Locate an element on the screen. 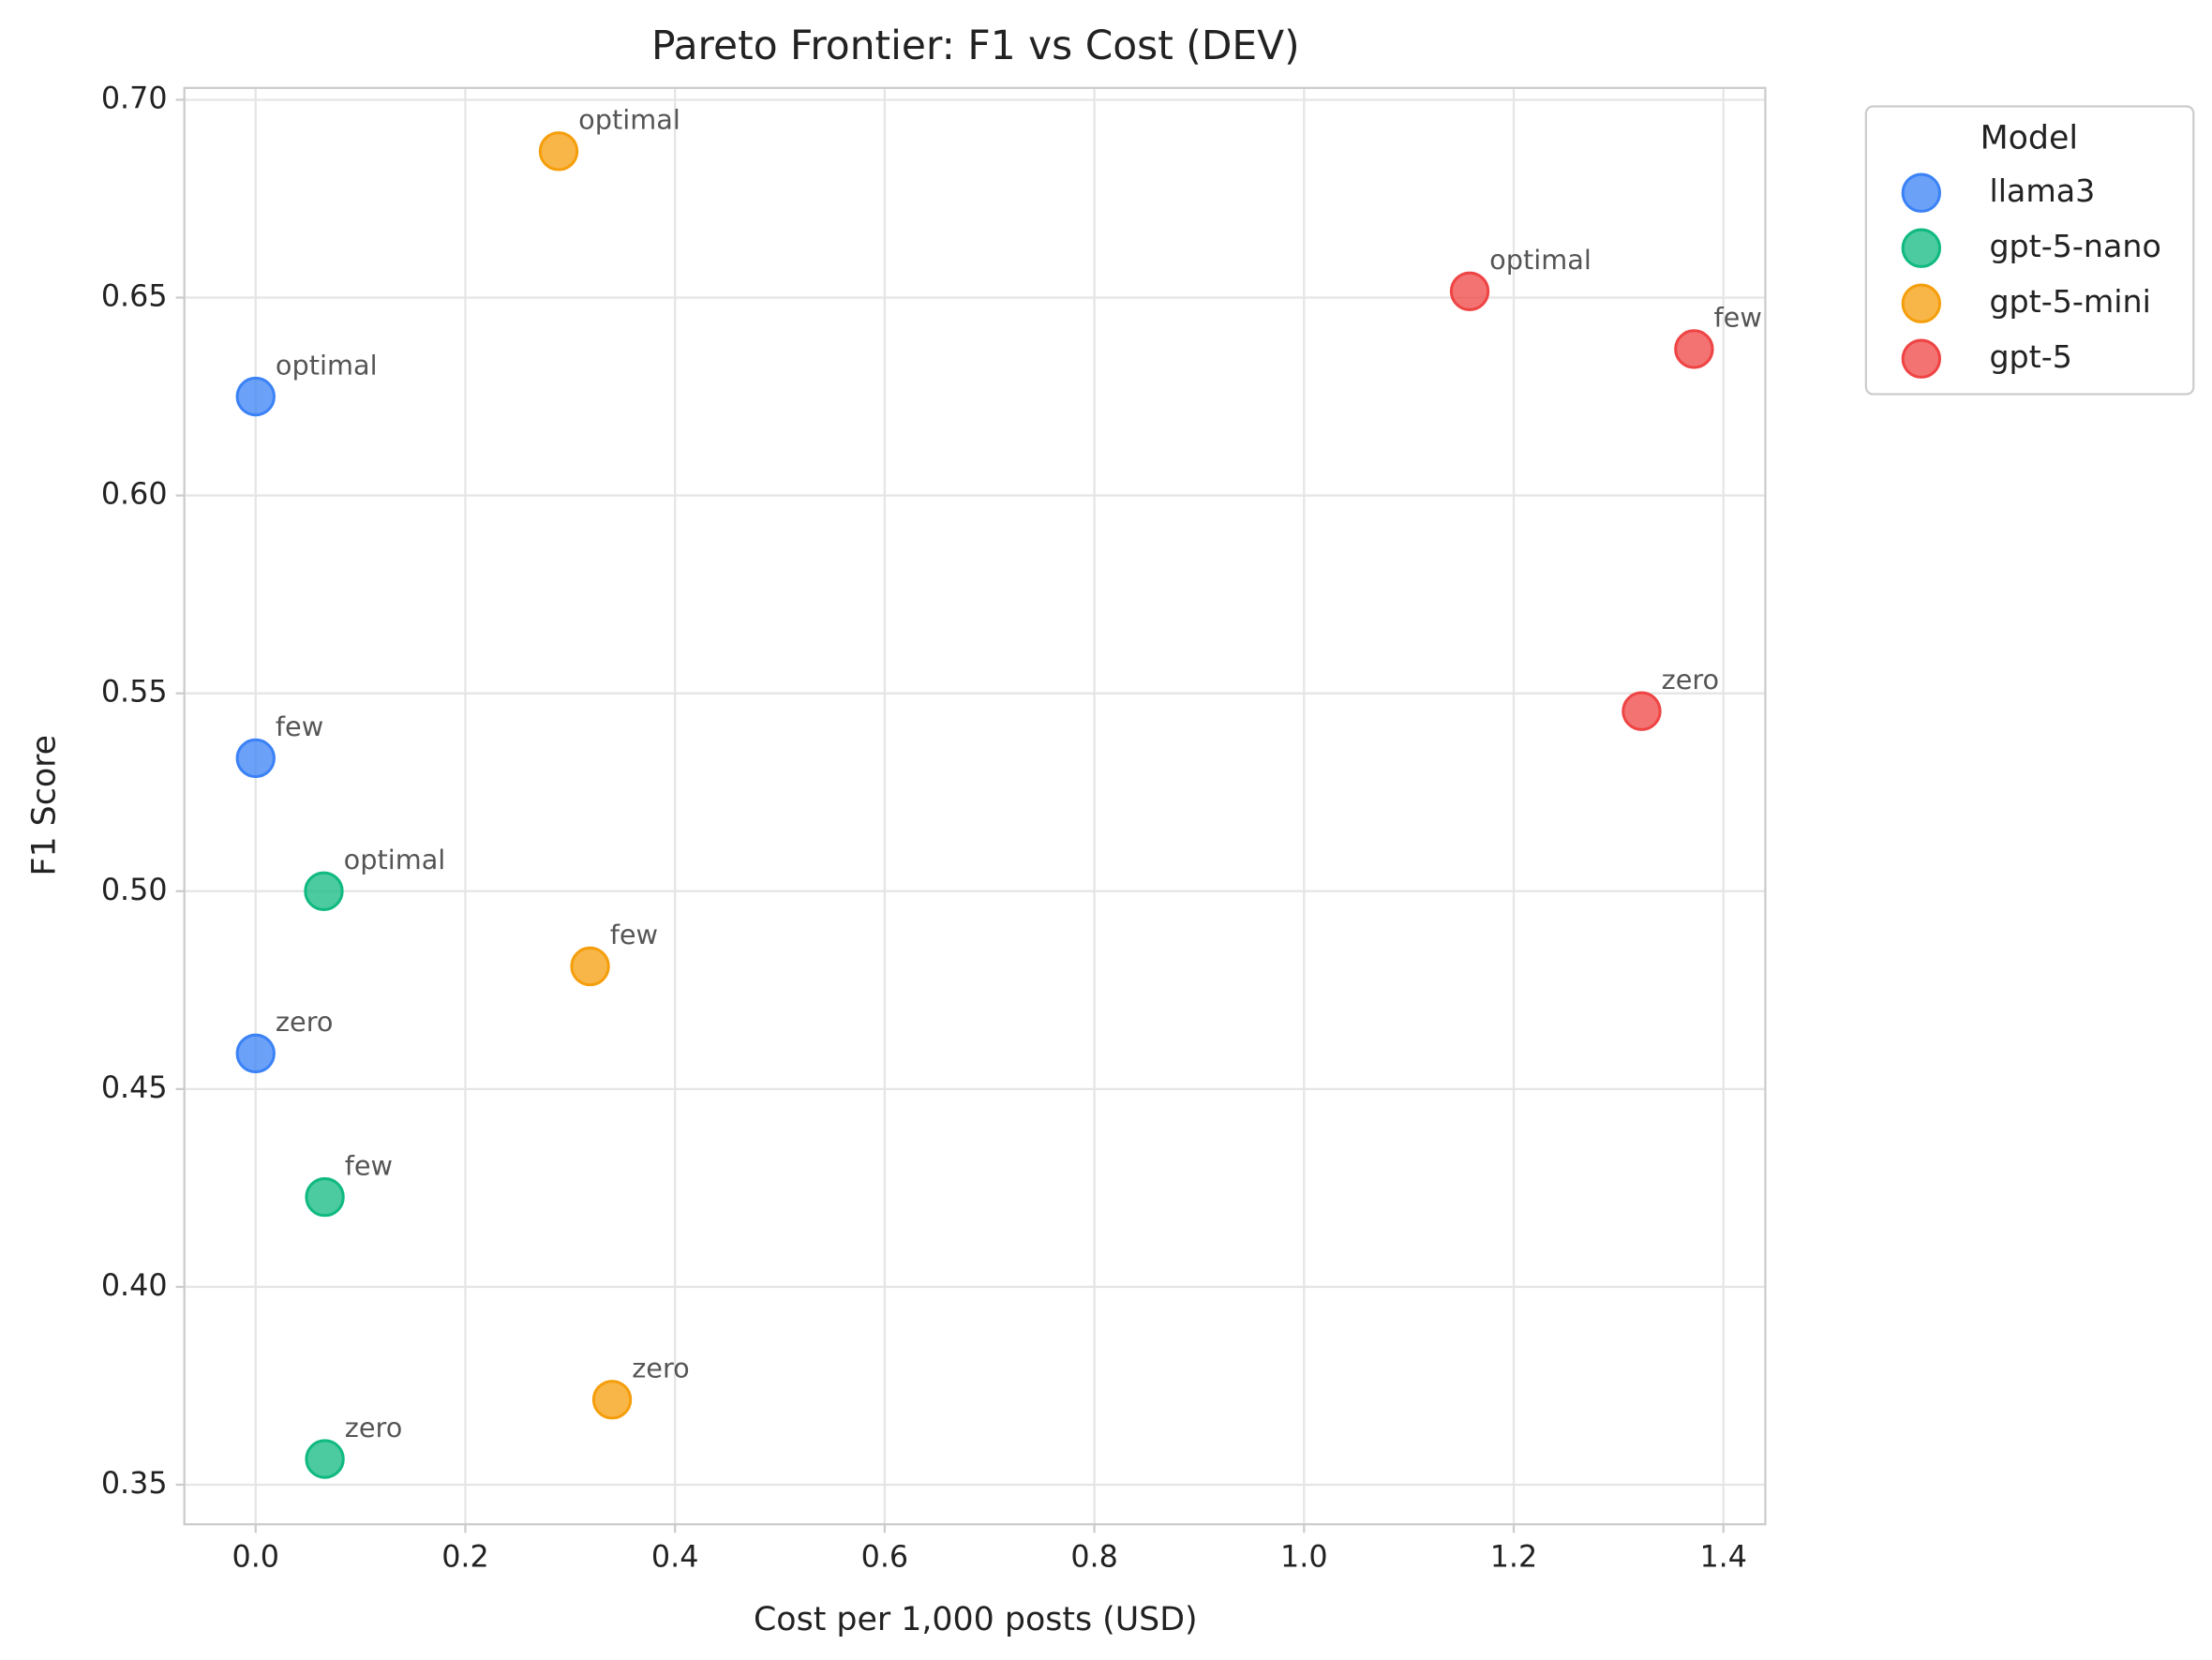 The image size is (2212, 1660). y-tick-label: 0.70 is located at coordinates (134, 98).